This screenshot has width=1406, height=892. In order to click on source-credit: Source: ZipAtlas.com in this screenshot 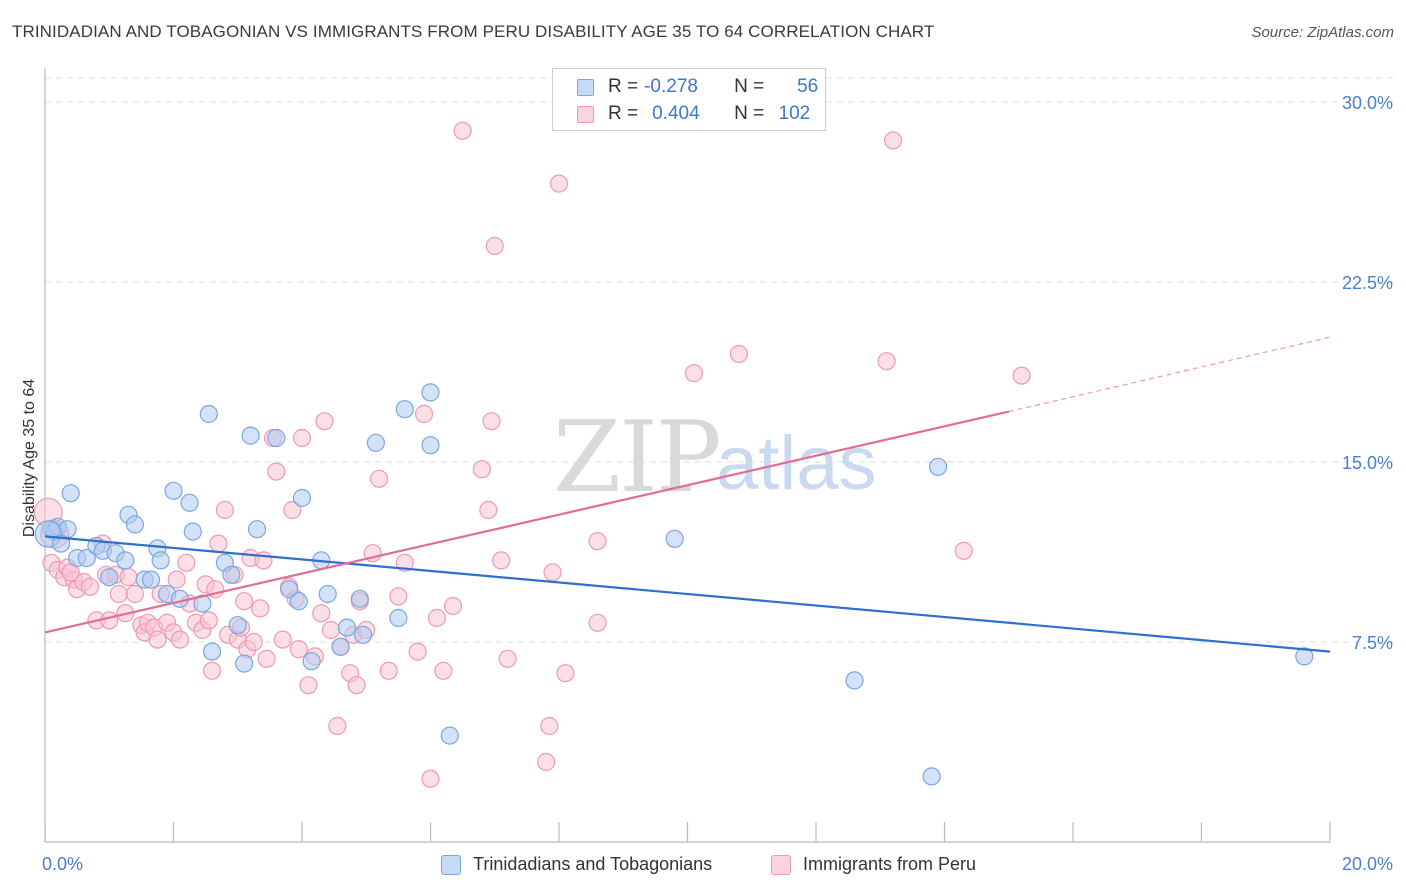, I will do `click(1322, 32)`.